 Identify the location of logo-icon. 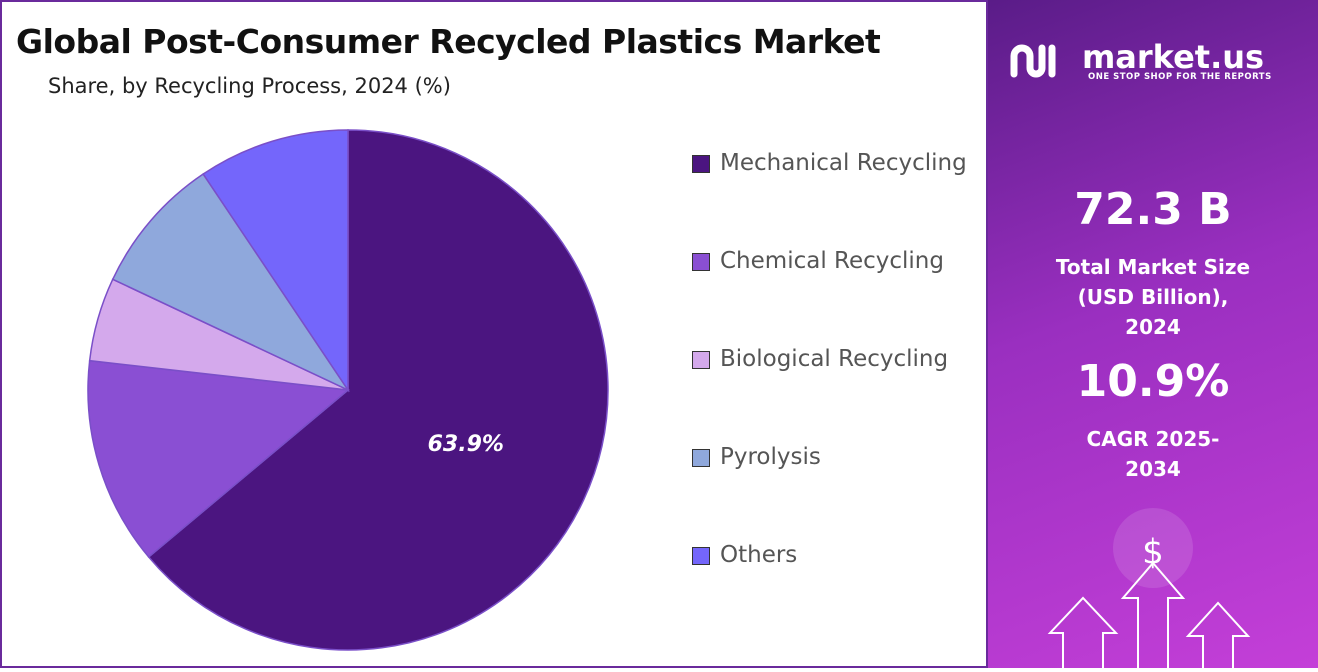
(1033, 61).